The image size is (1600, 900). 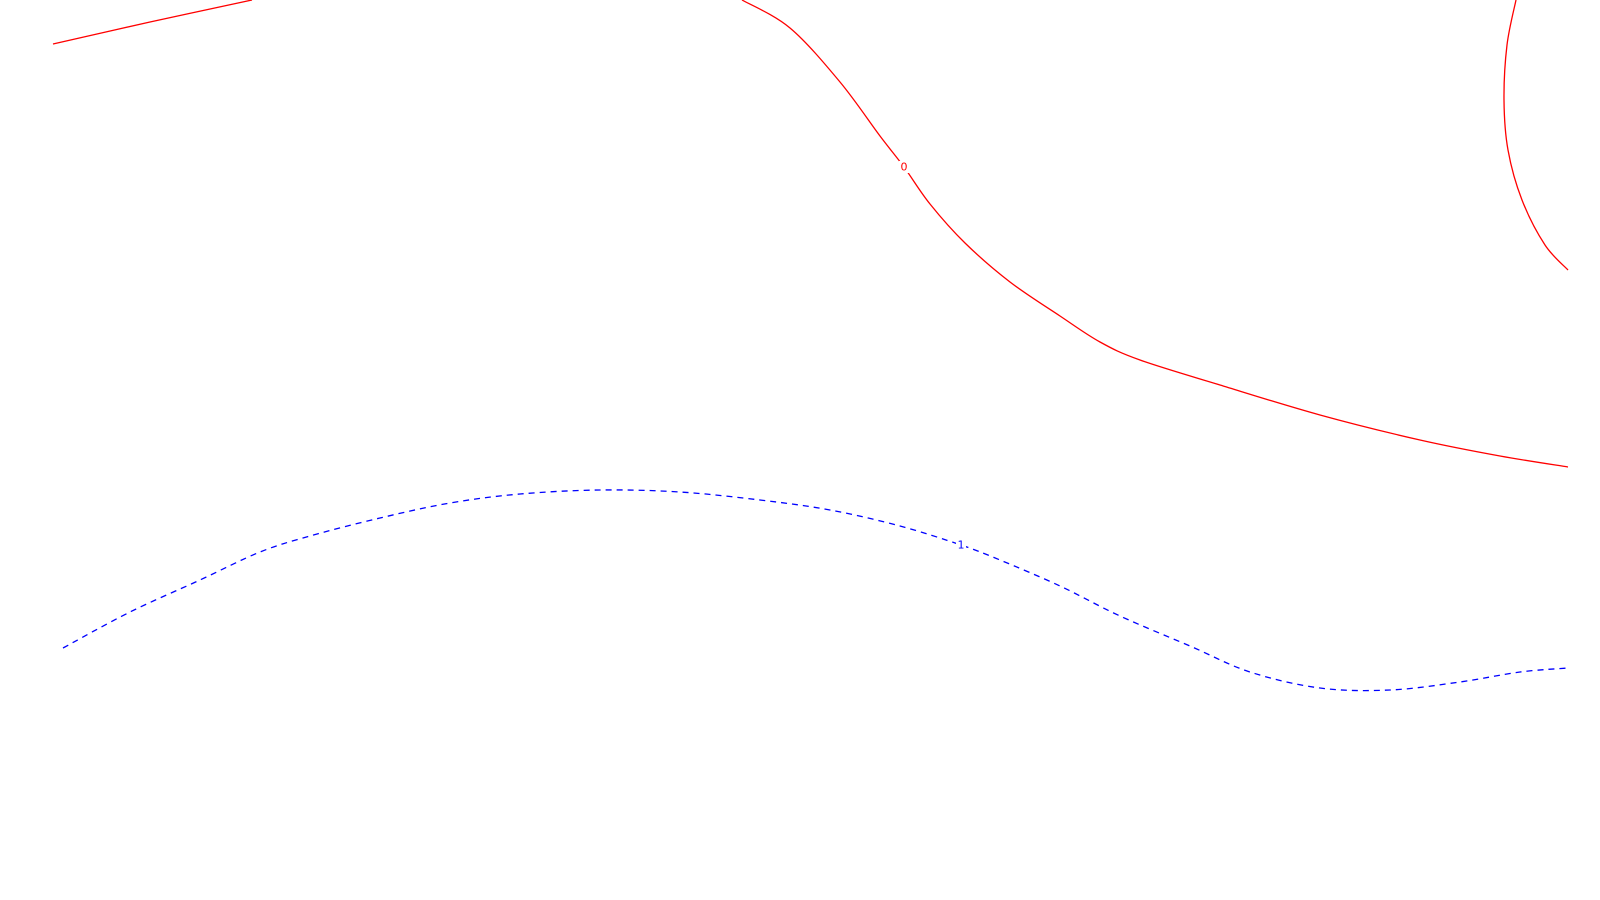 What do you see at coordinates (932, 356) in the screenshot?
I see `contour-labels-group: 01` at bounding box center [932, 356].